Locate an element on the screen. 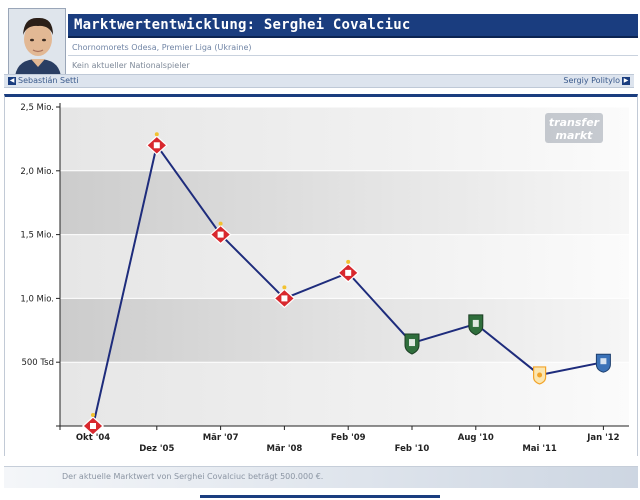 Image resolution: width=640 pixels, height=500 pixels. x-tick-label: Okt '04 is located at coordinates (93, 438).